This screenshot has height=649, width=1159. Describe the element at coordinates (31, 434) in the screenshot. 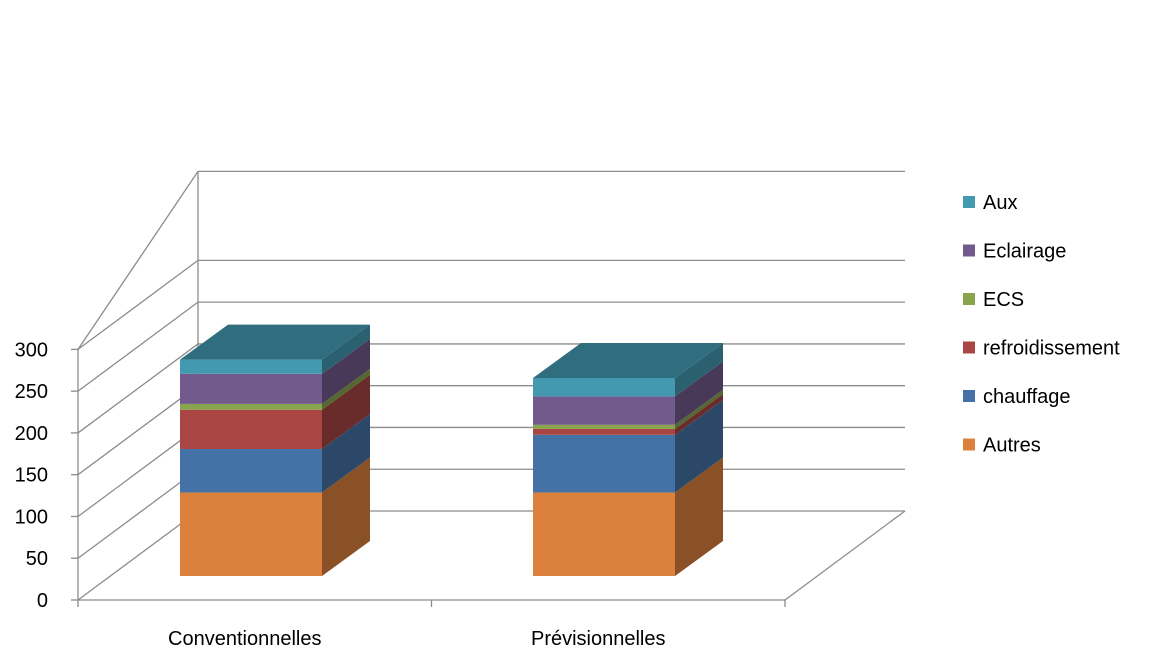

I see `y-tick-label: 200` at that location.